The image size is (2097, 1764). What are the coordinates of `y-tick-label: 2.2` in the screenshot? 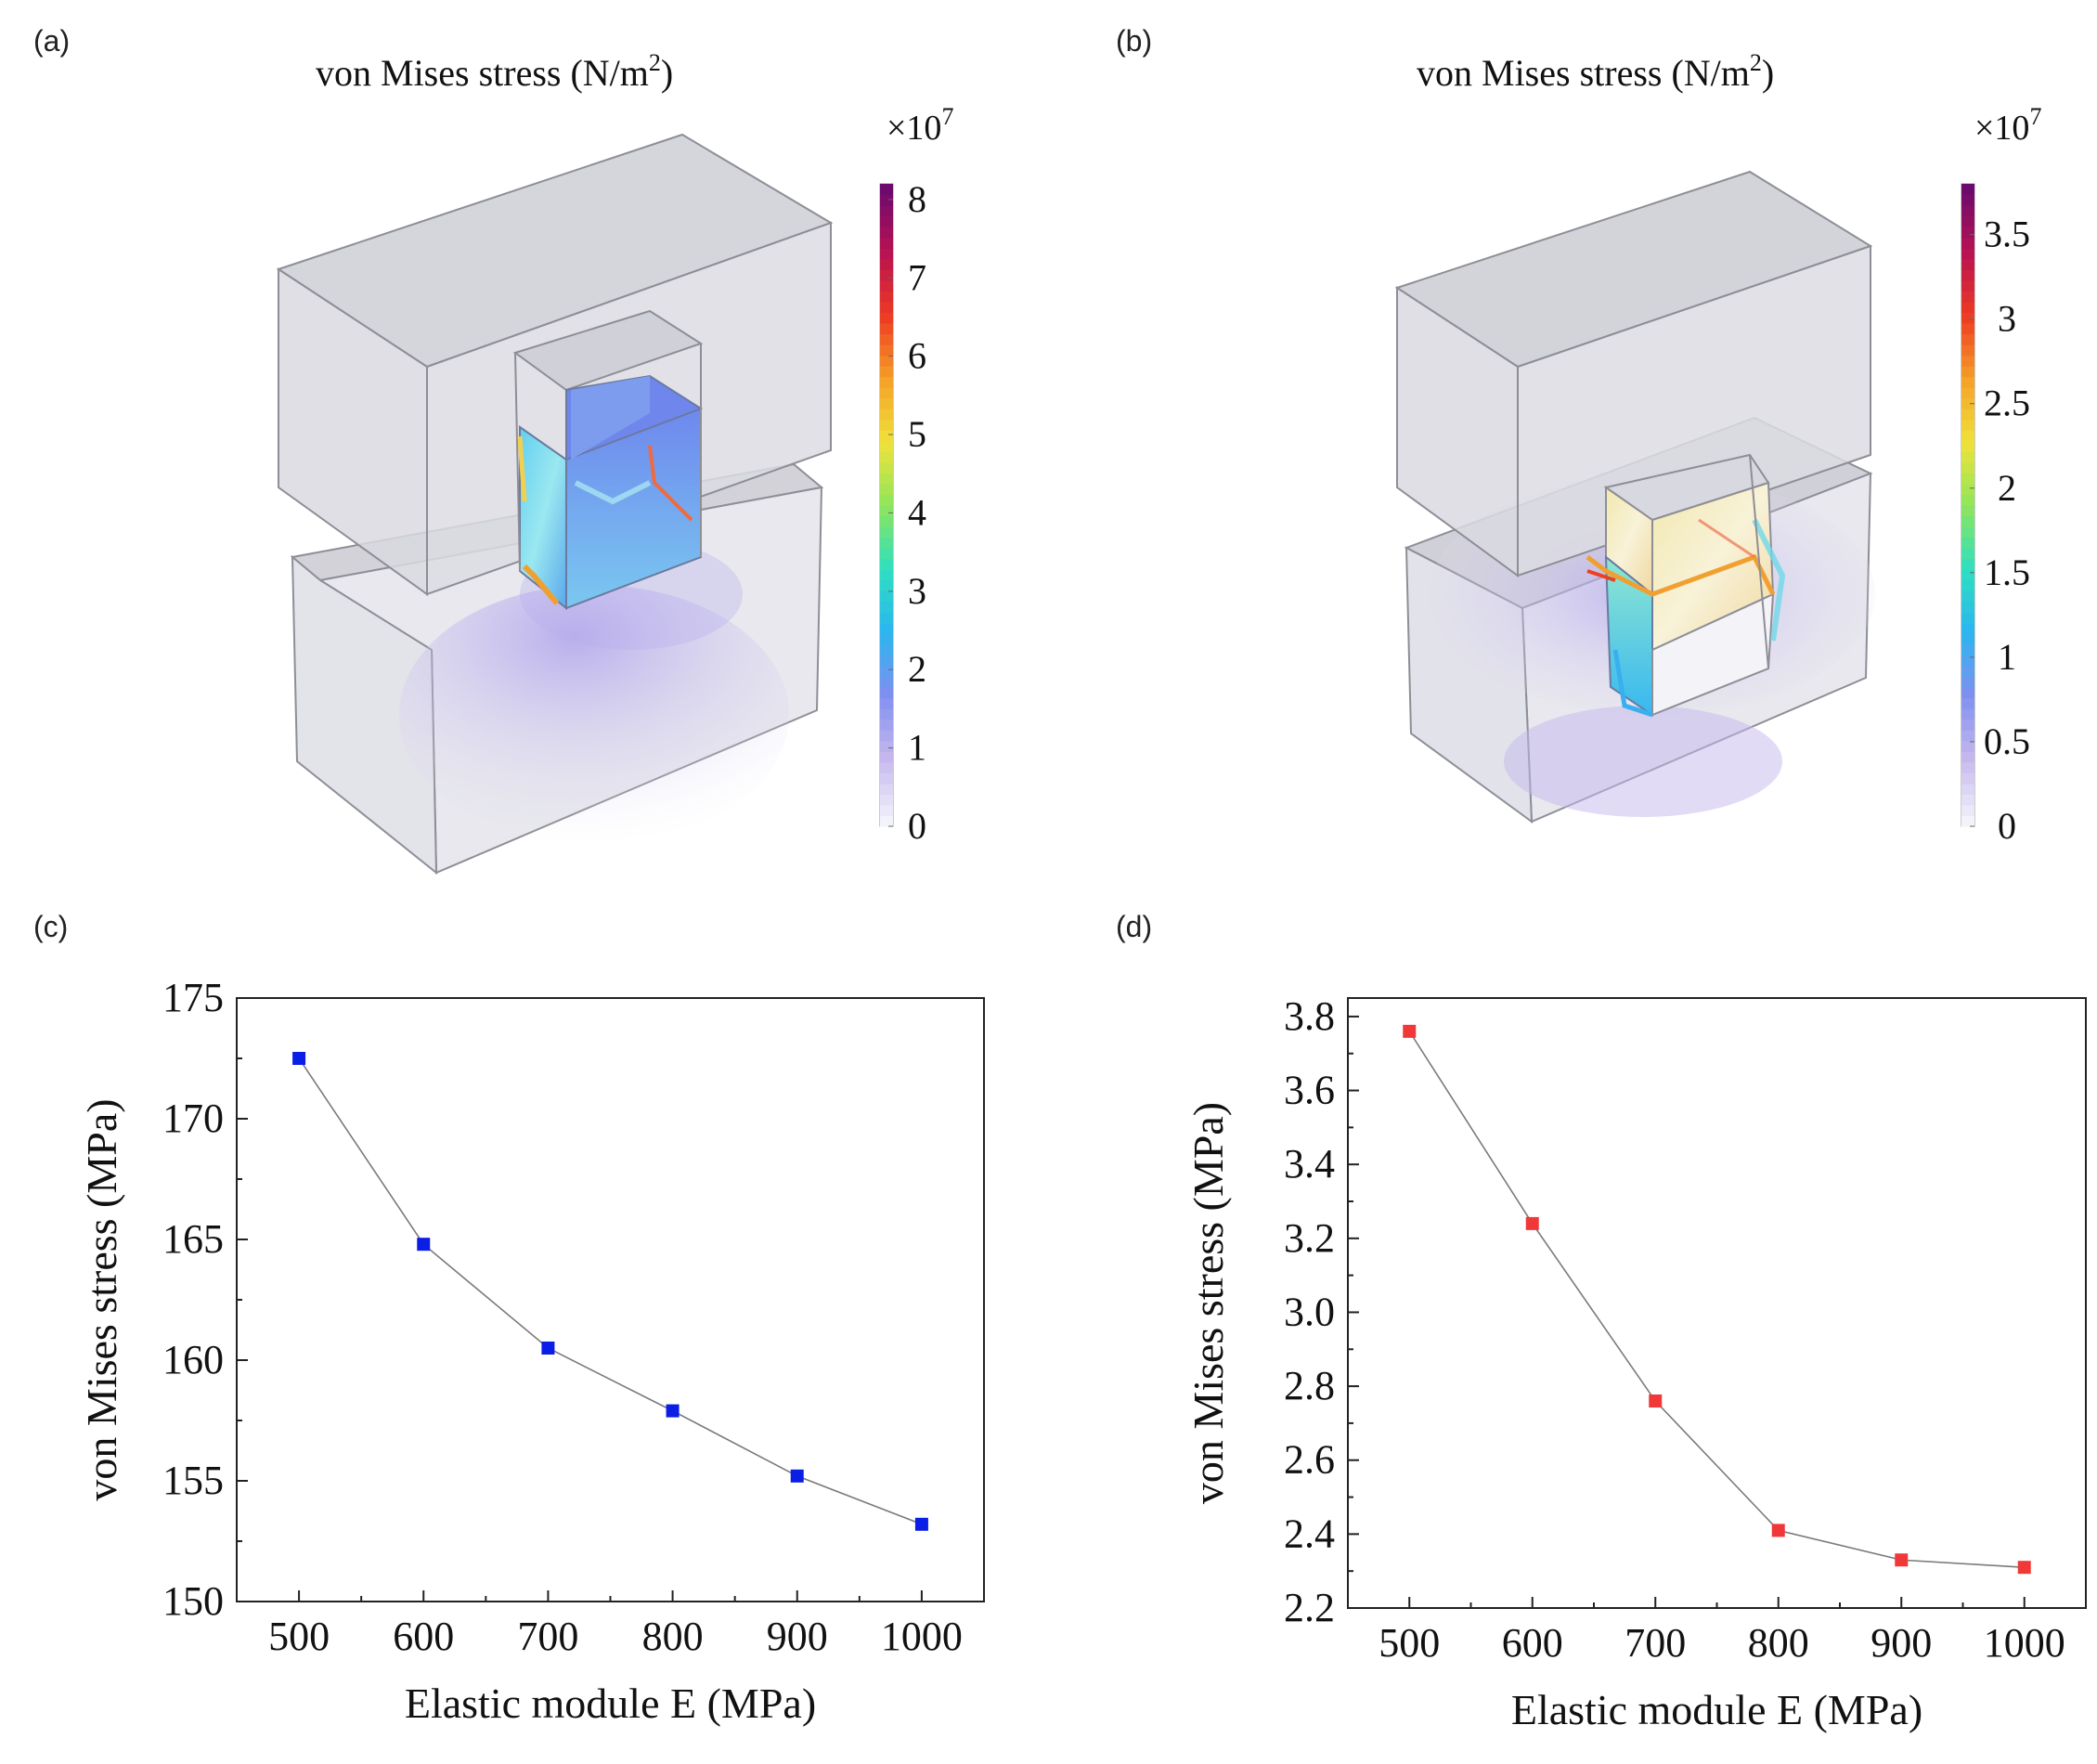 It's located at (1309, 1607).